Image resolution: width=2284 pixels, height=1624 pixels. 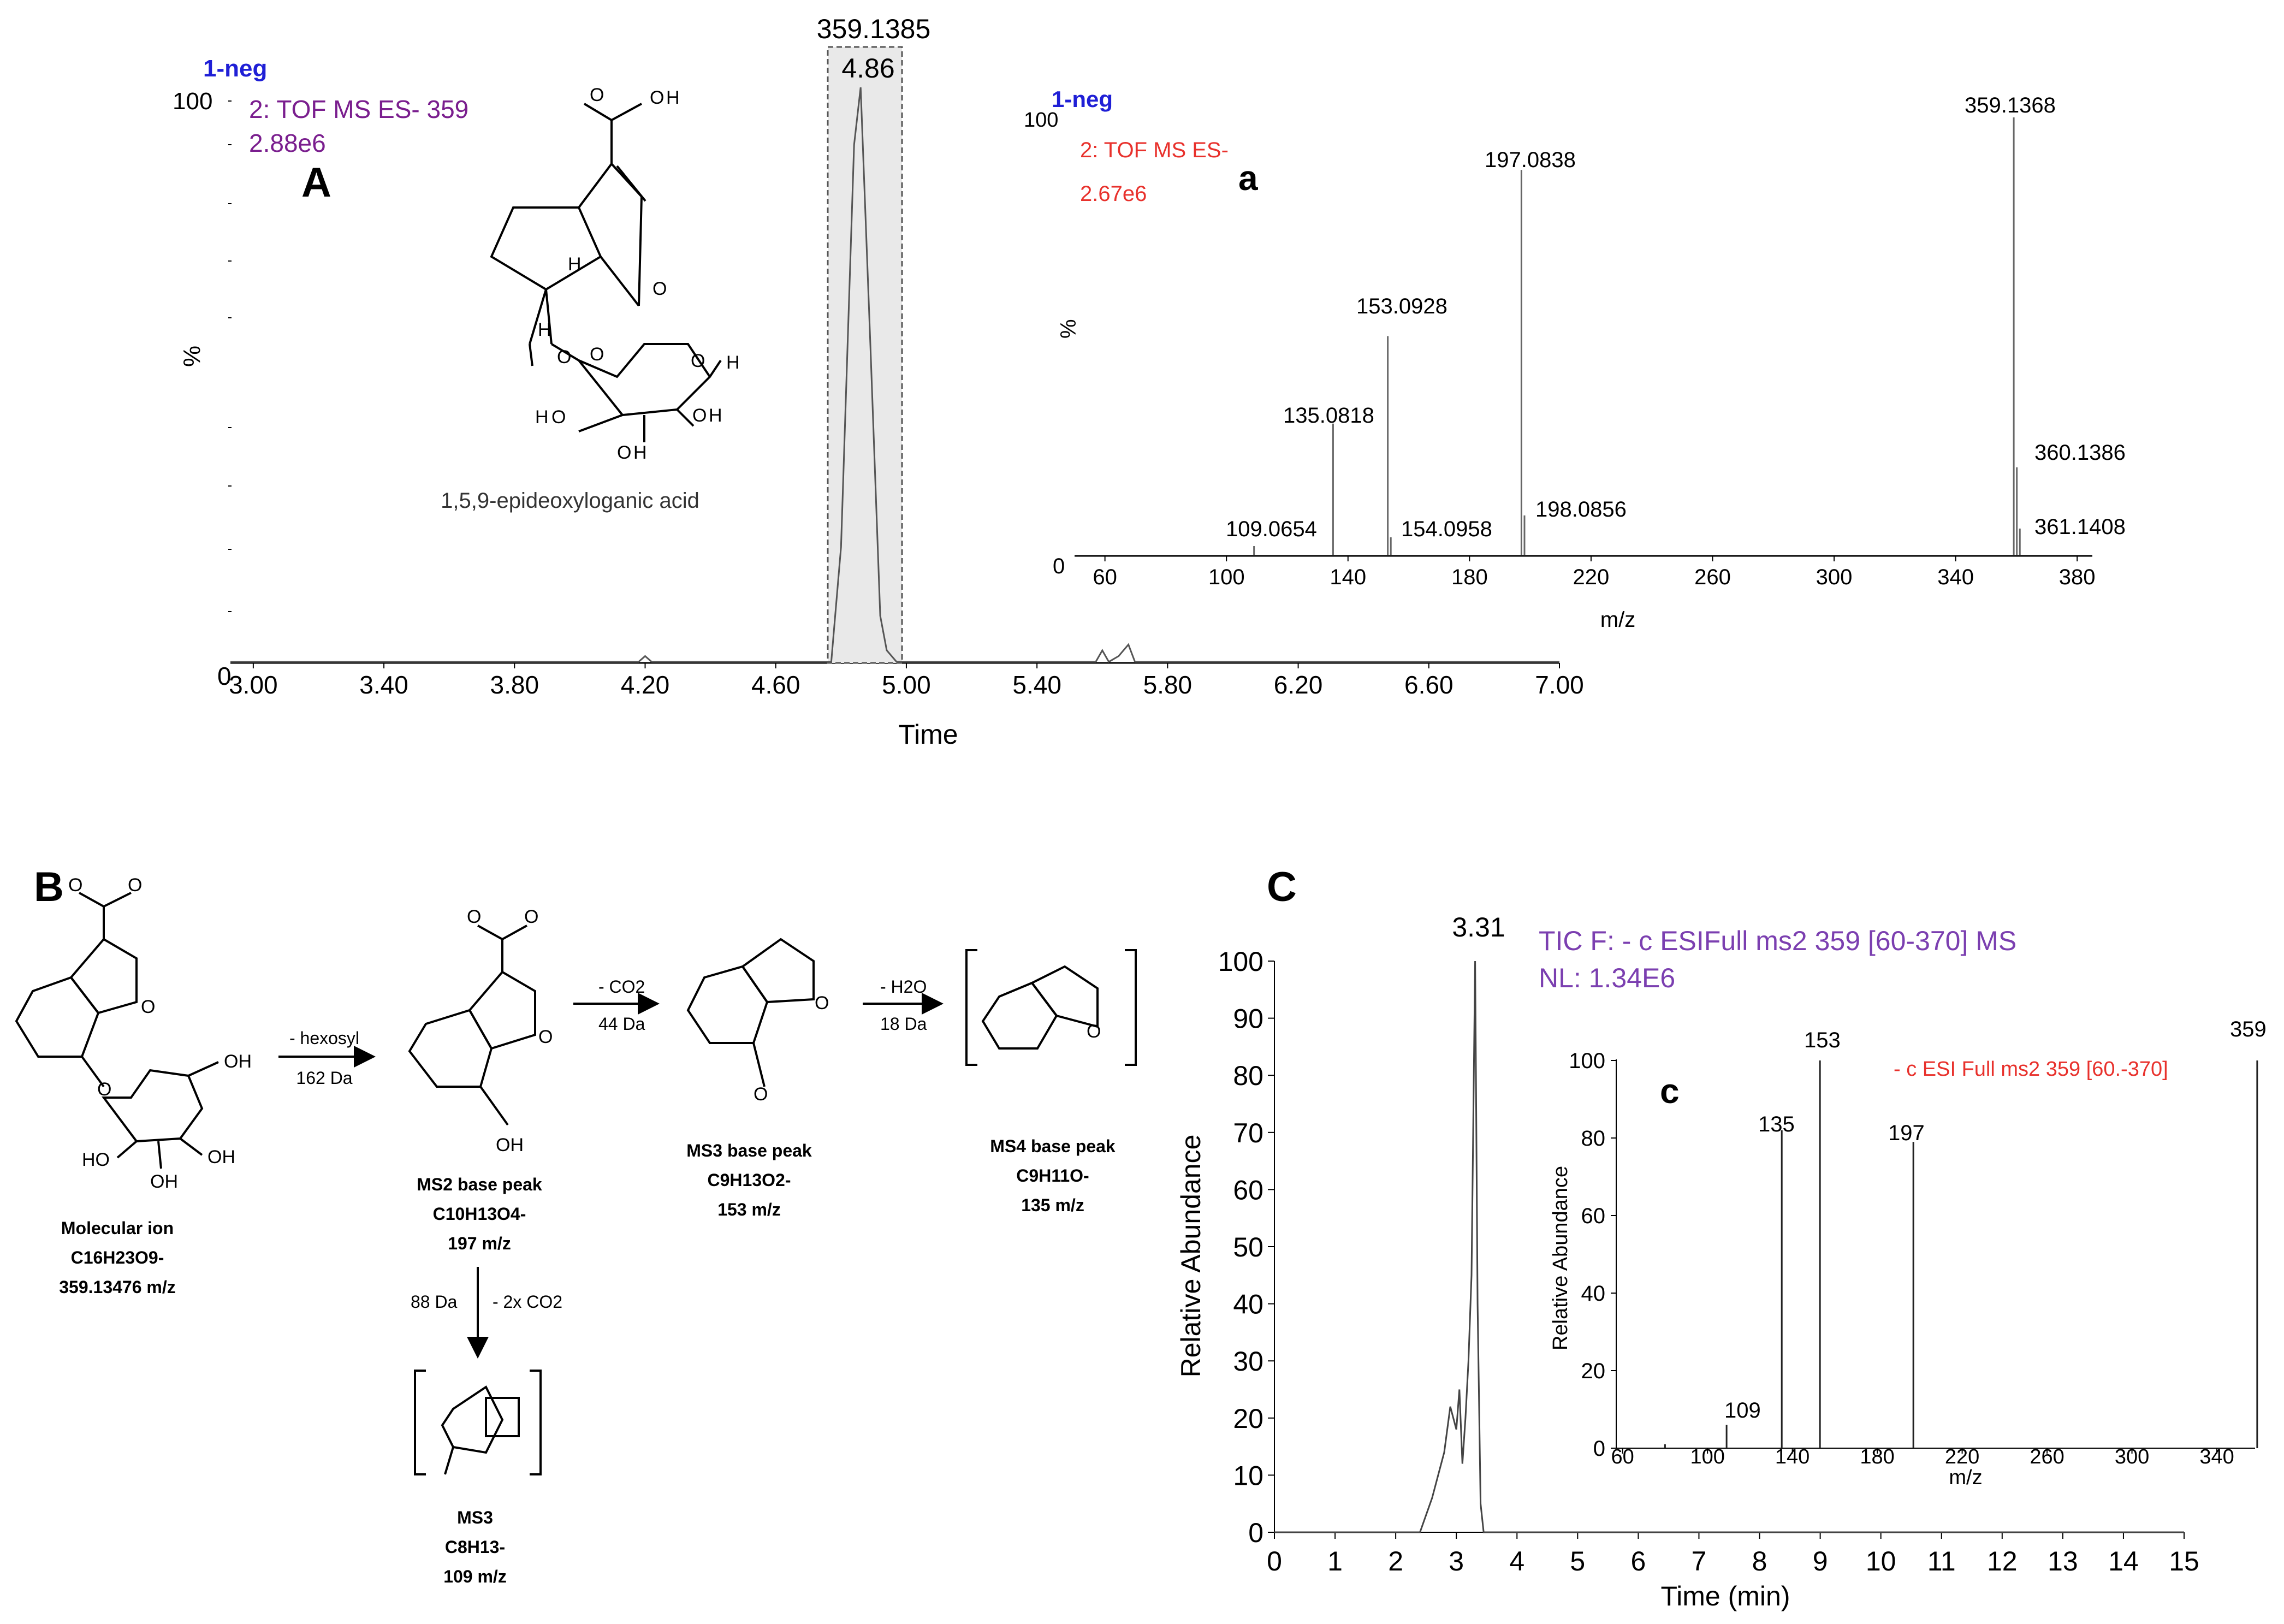 I want to click on x-tick-label-a-inset: 300, so click(x=1834, y=577).